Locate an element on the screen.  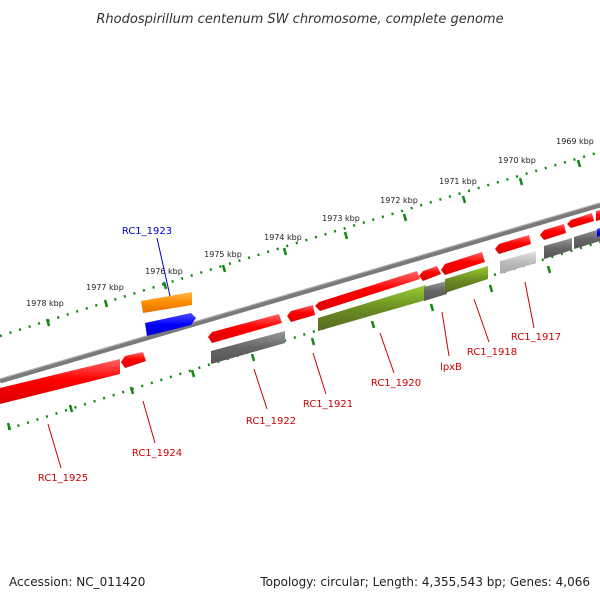
leader-rc1-1925 is located at coordinates (54, 446).